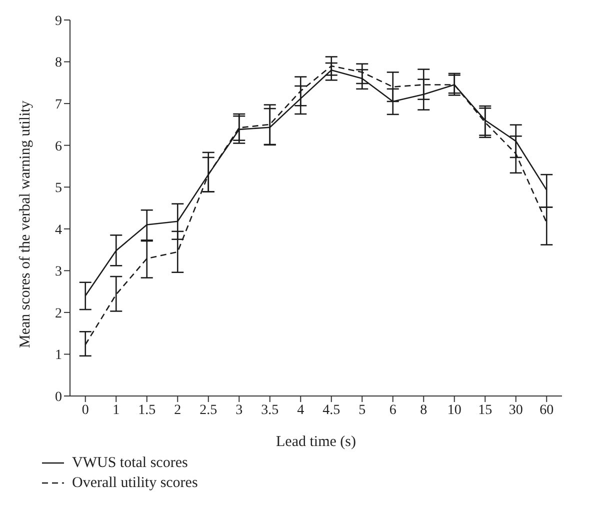 Image resolution: width=590 pixels, height=515 pixels. What do you see at coordinates (58, 146) in the screenshot?
I see `y-tick-label: 6` at bounding box center [58, 146].